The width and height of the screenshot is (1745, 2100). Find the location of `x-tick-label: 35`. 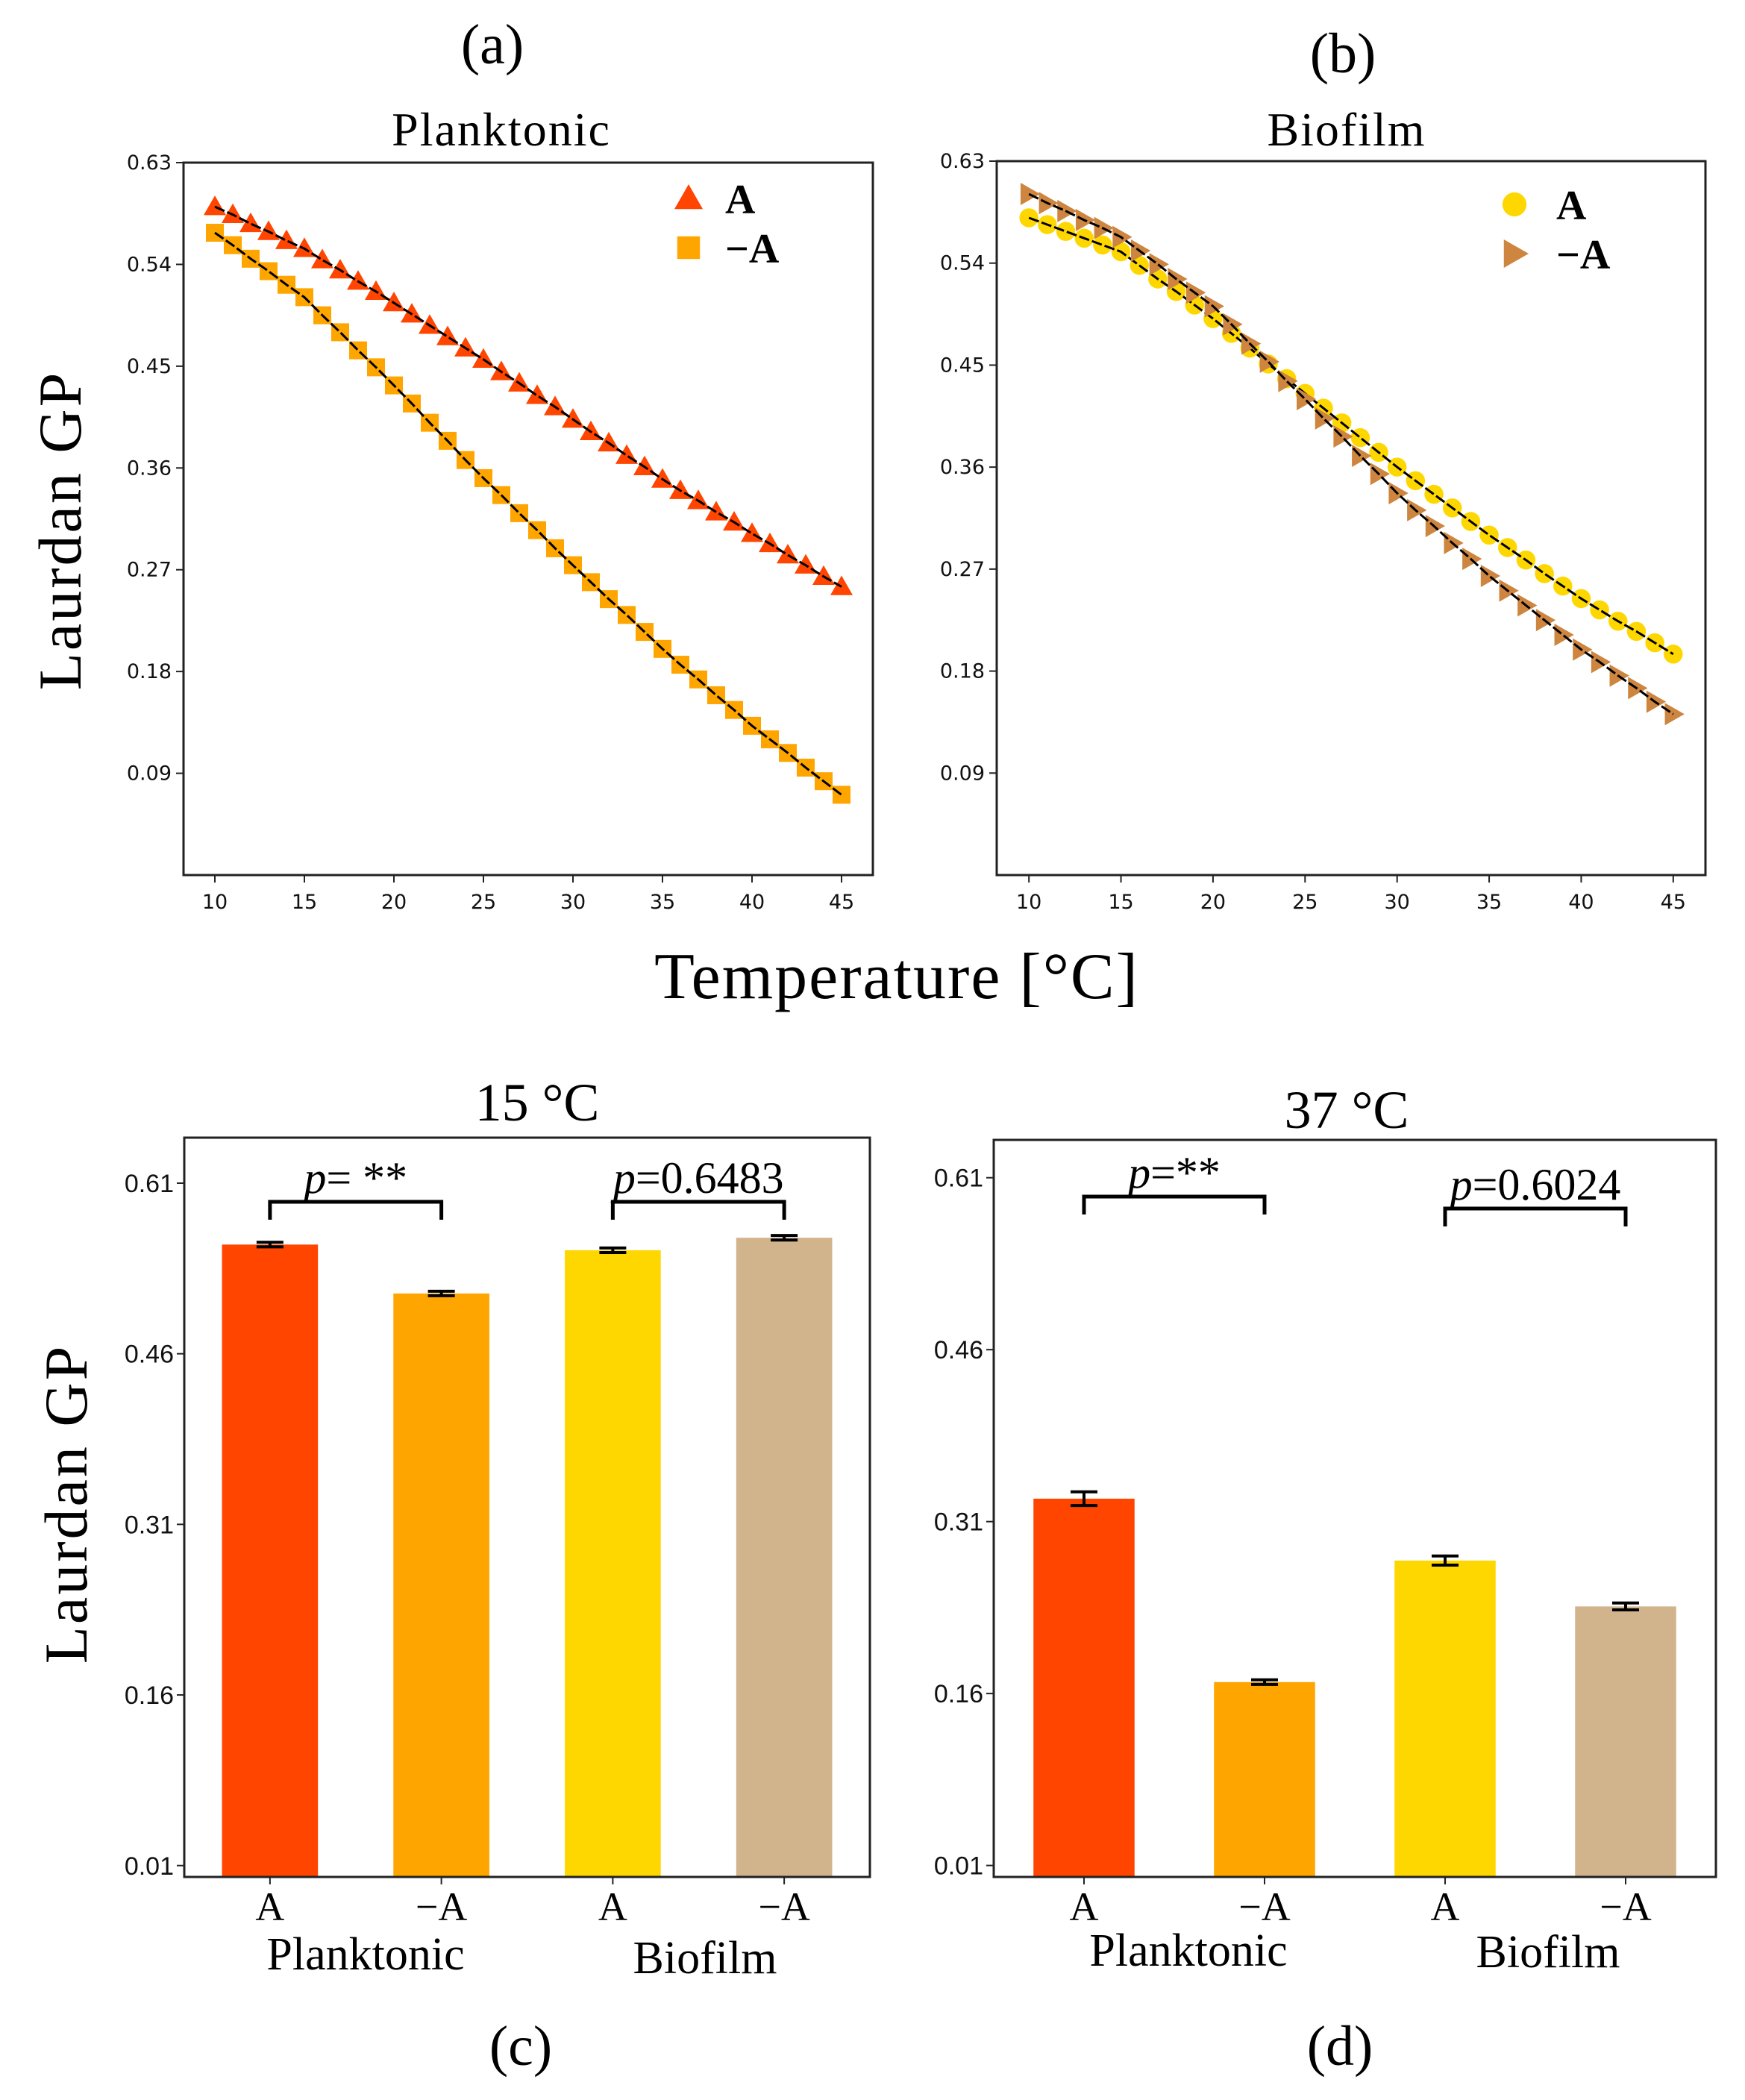

x-tick-label: 35 is located at coordinates (1489, 902).